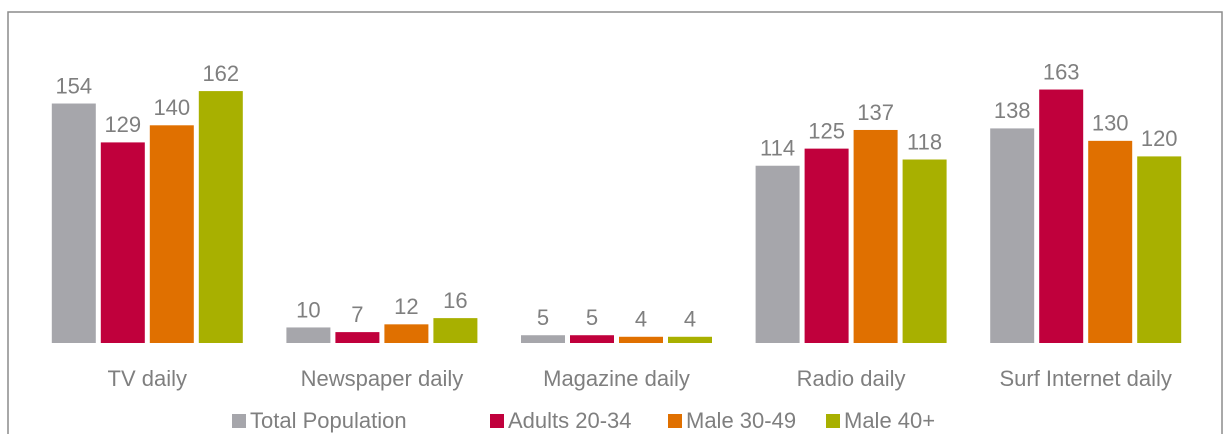  What do you see at coordinates (73, 85) in the screenshot?
I see `data-label: 154` at bounding box center [73, 85].